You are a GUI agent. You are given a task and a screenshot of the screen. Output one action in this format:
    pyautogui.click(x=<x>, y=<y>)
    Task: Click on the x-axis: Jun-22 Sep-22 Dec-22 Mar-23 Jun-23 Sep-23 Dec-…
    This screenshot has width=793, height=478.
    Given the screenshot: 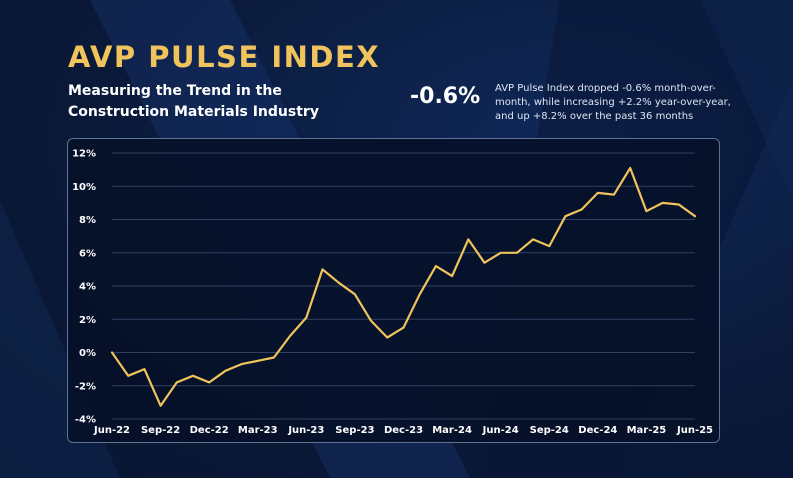 What is the action you would take?
    pyautogui.click(x=403, y=430)
    